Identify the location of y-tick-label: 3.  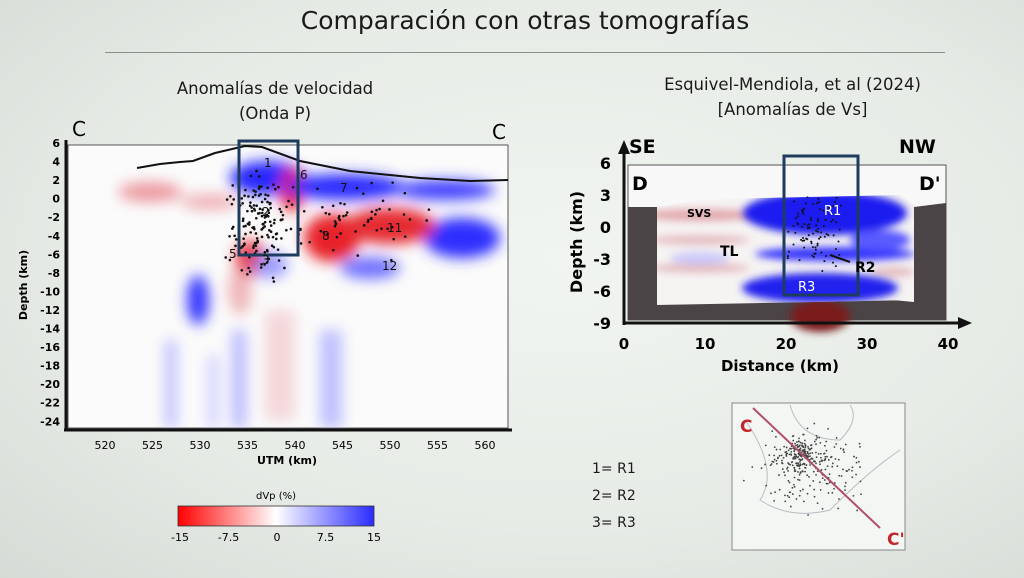
(605, 195).